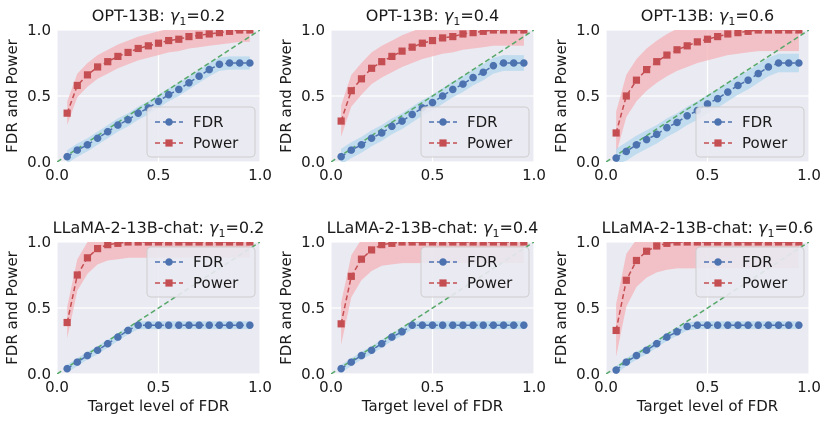 This screenshot has width=830, height=432. I want to click on diagonal-reference-line, so click(432, 96).